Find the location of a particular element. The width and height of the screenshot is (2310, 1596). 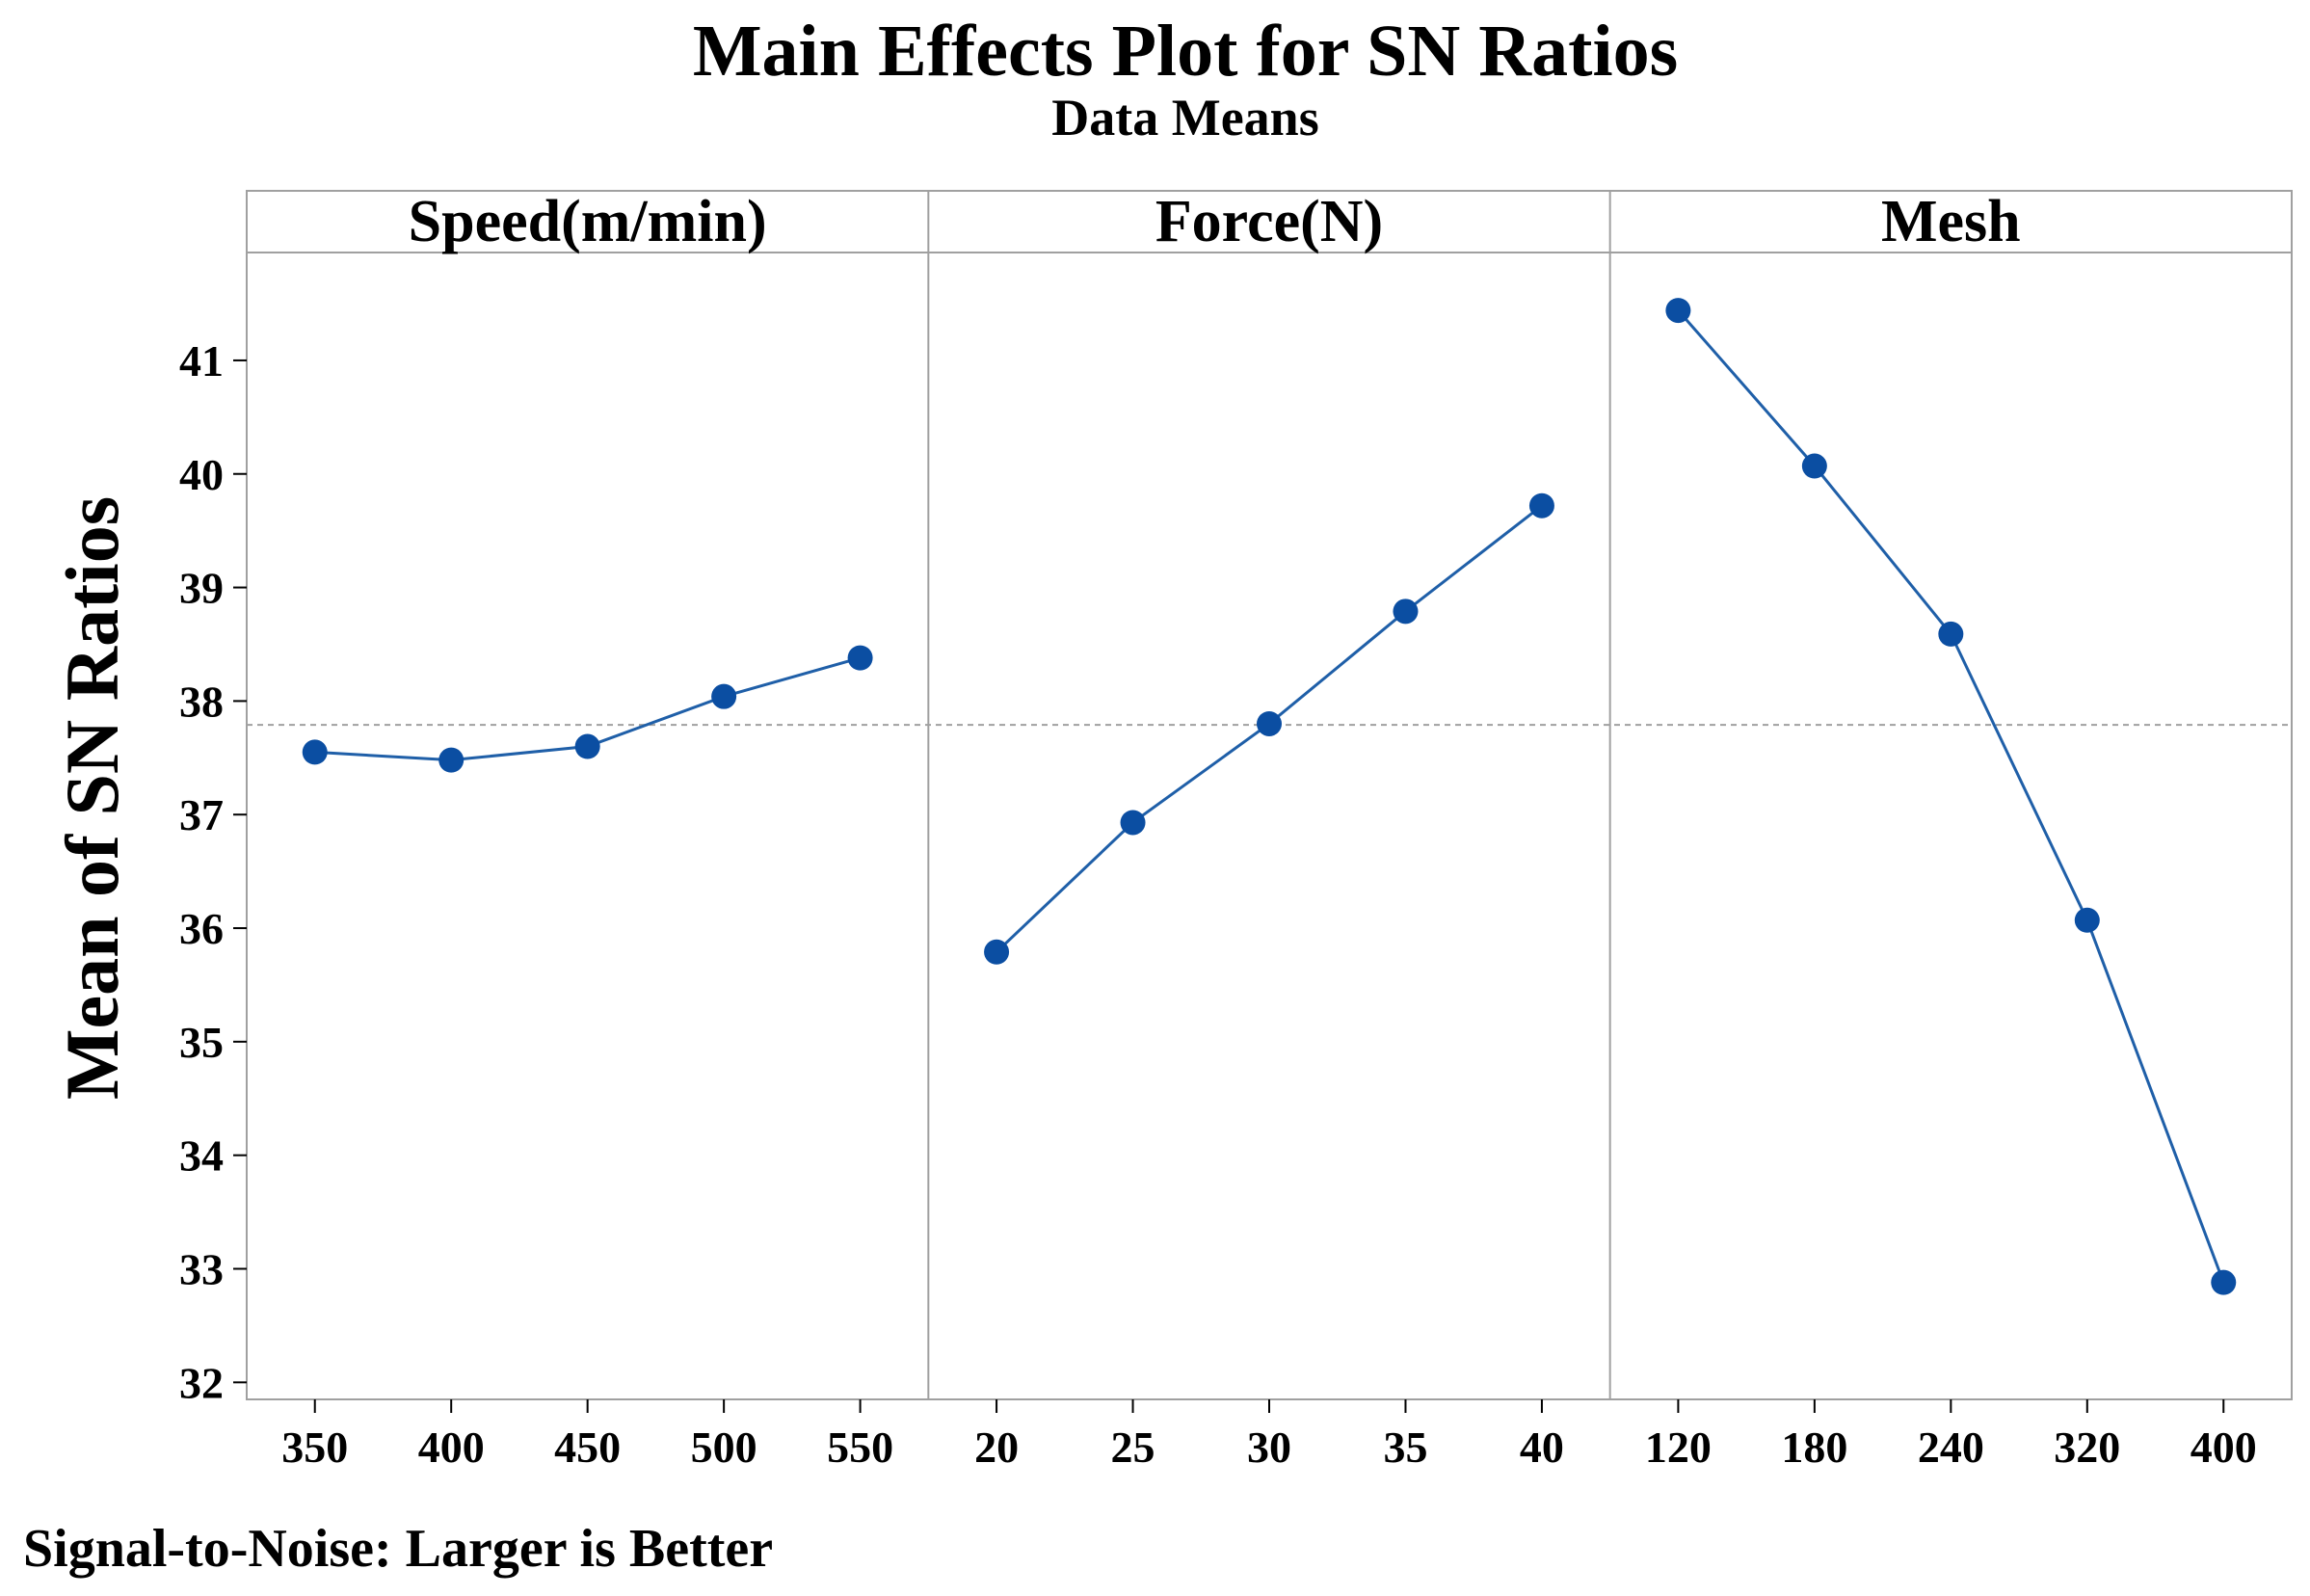

chart-title: Main Effects Plot for SN Ratios is located at coordinates (1185, 51).